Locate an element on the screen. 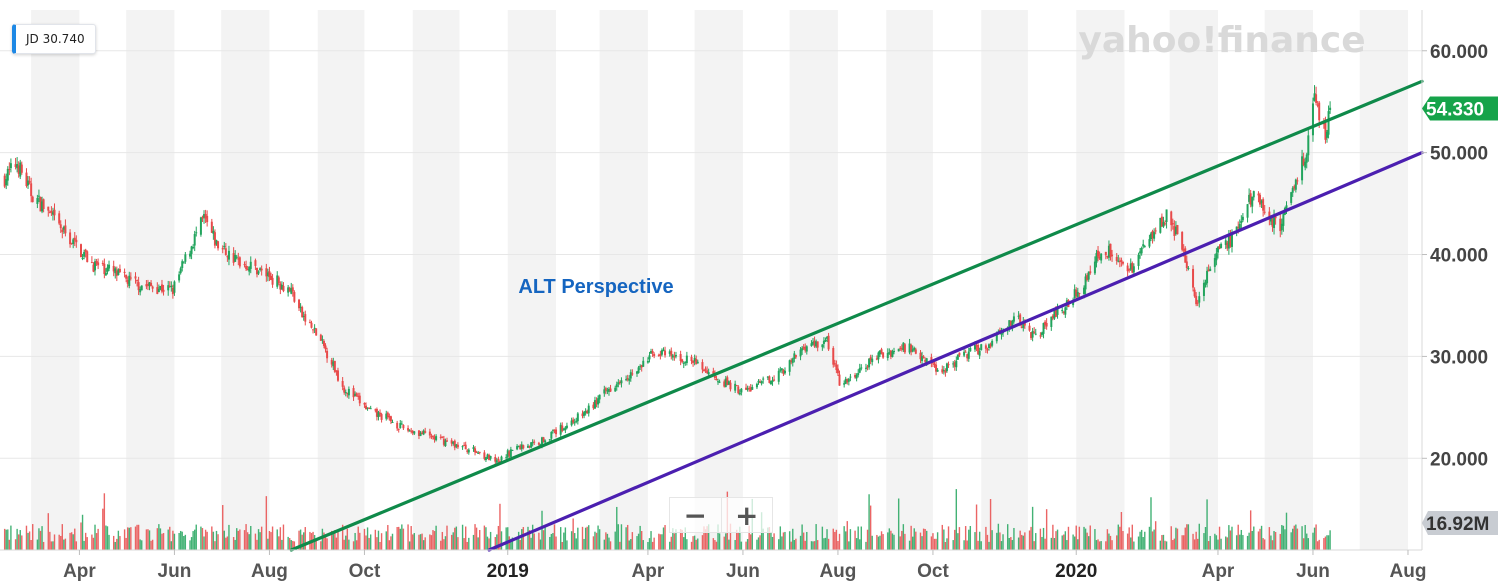 The image size is (1498, 587). x-tick-label: Apr is located at coordinates (1218, 571).